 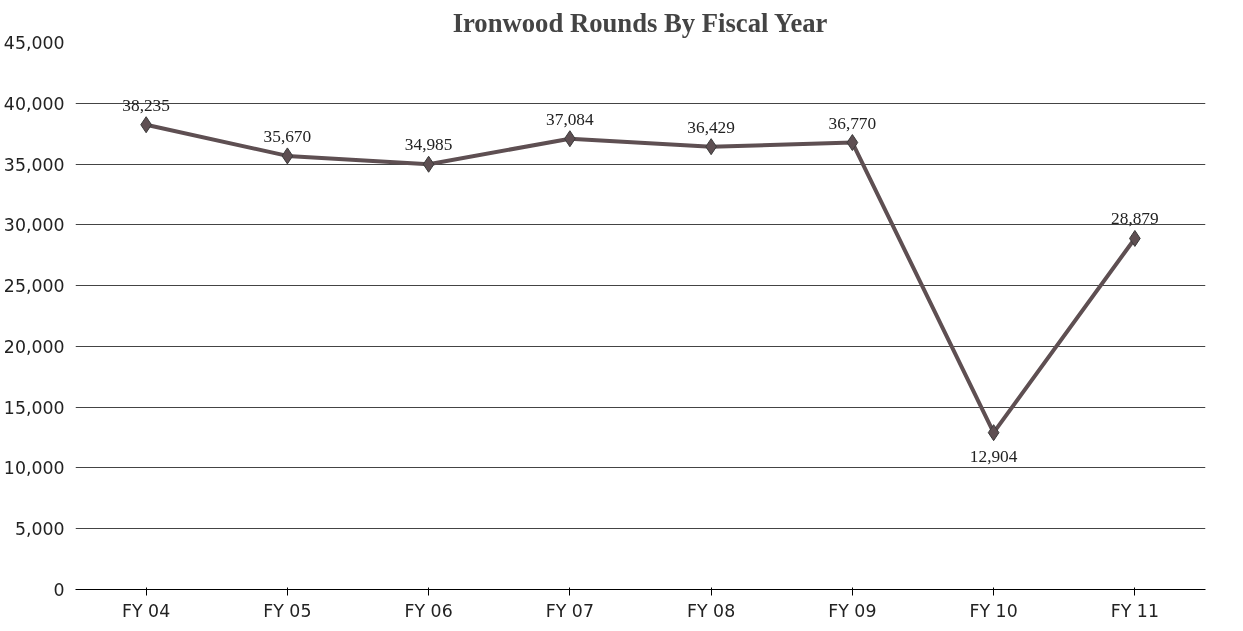 I want to click on y-tick-label: 30,000, so click(x=34, y=225).